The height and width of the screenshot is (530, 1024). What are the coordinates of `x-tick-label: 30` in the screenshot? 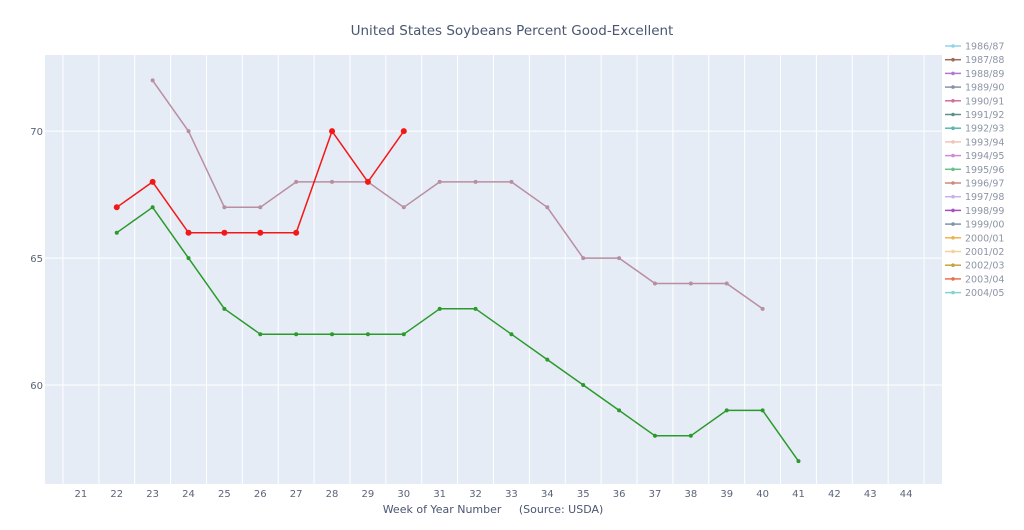 It's located at (403, 494).